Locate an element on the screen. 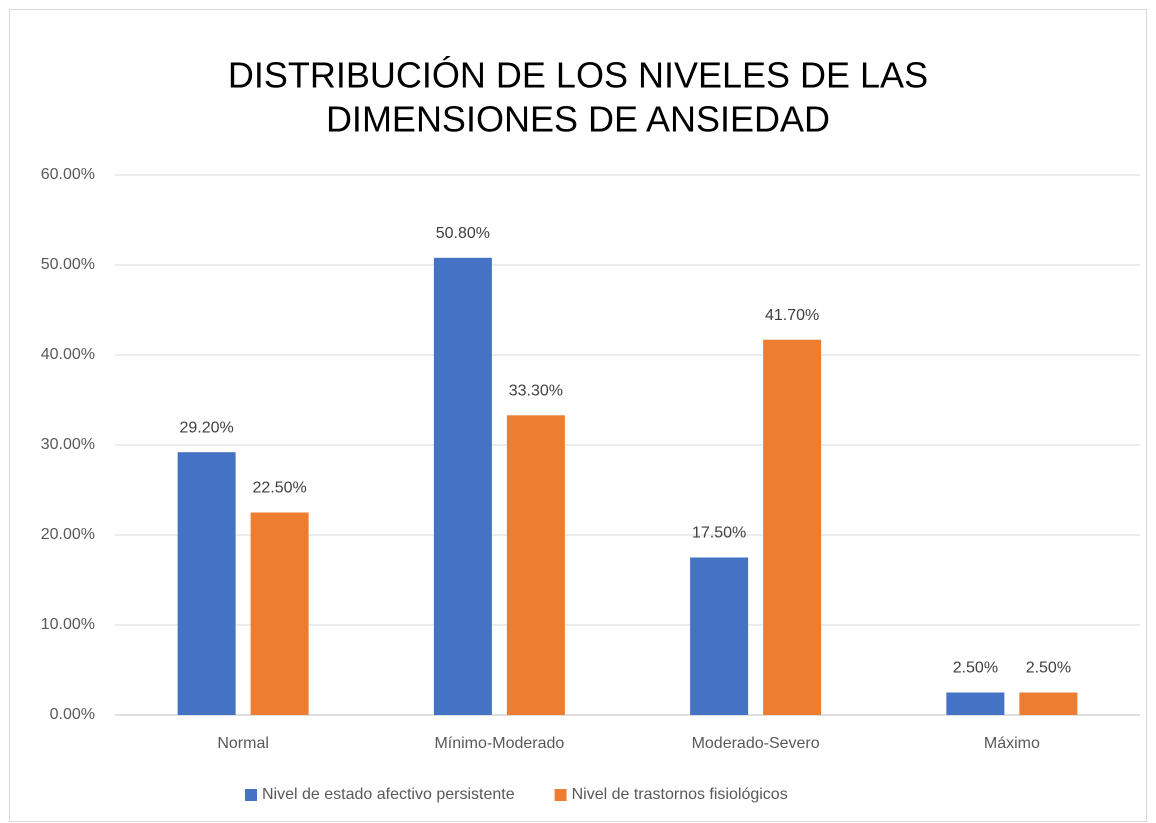  y-tick-label: 60.00% is located at coordinates (68, 174).